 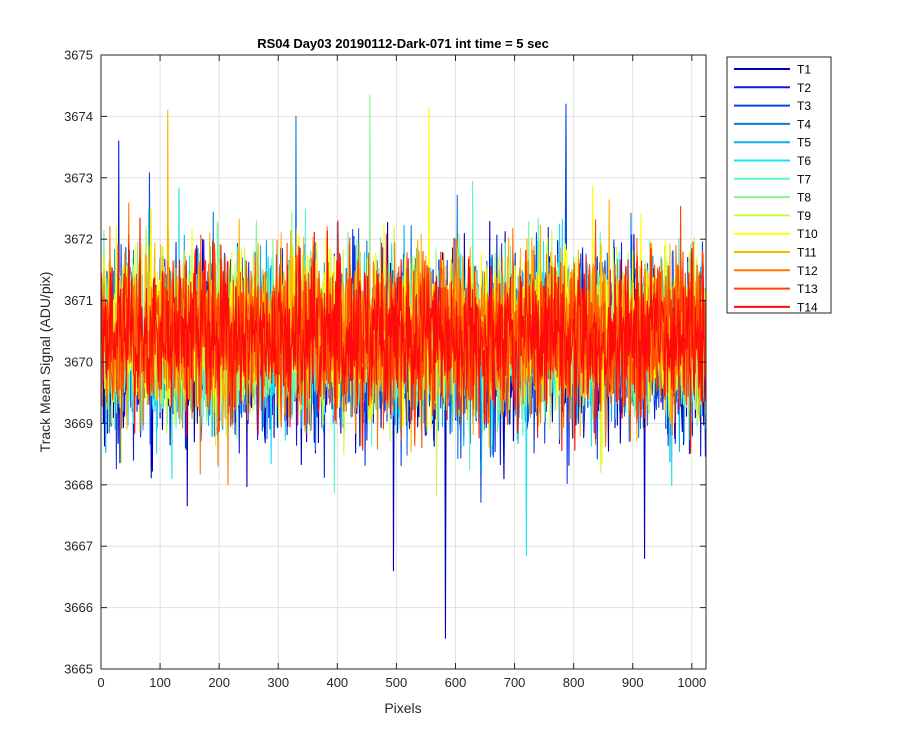 What do you see at coordinates (804, 106) in the screenshot?
I see `legend-label-t3: T3` at bounding box center [804, 106].